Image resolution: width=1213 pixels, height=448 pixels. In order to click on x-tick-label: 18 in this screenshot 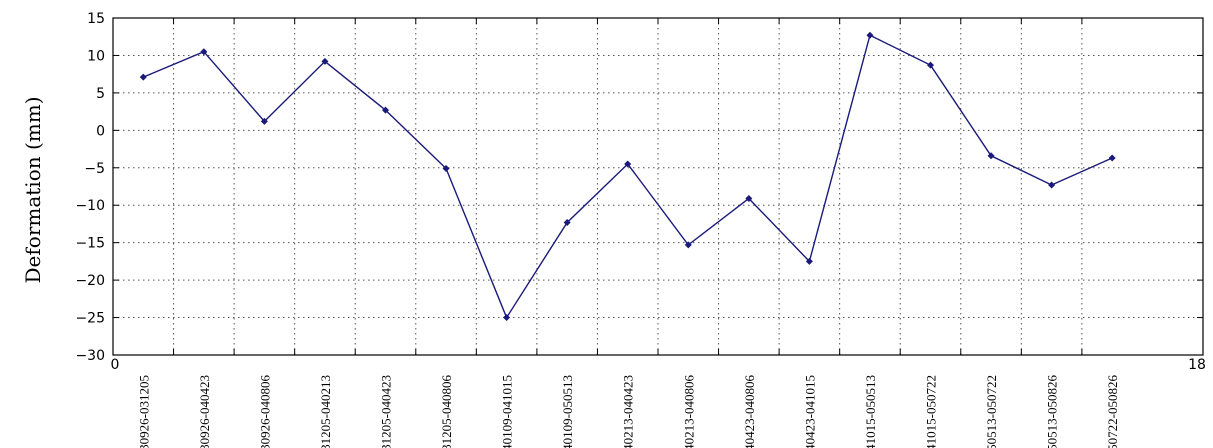, I will do `click(1197, 365)`.